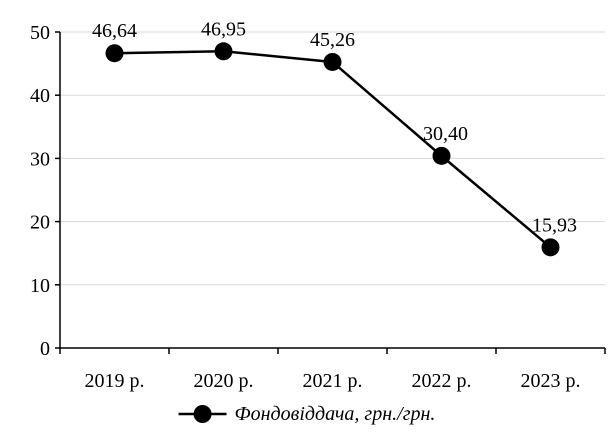 This screenshot has height=435, width=614. I want to click on x-axis-ticks: 2019 р. 2020 р. 2021 р. 2022 р. 2023 р., so click(332, 370).